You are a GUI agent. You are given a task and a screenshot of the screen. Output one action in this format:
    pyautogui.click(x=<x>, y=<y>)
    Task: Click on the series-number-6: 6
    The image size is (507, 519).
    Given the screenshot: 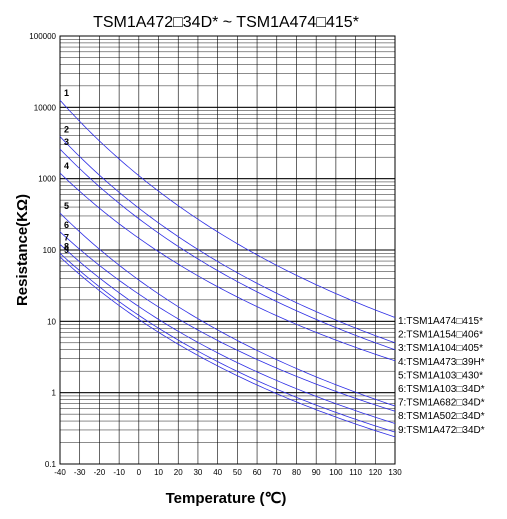 What is the action you would take?
    pyautogui.click(x=66, y=225)
    